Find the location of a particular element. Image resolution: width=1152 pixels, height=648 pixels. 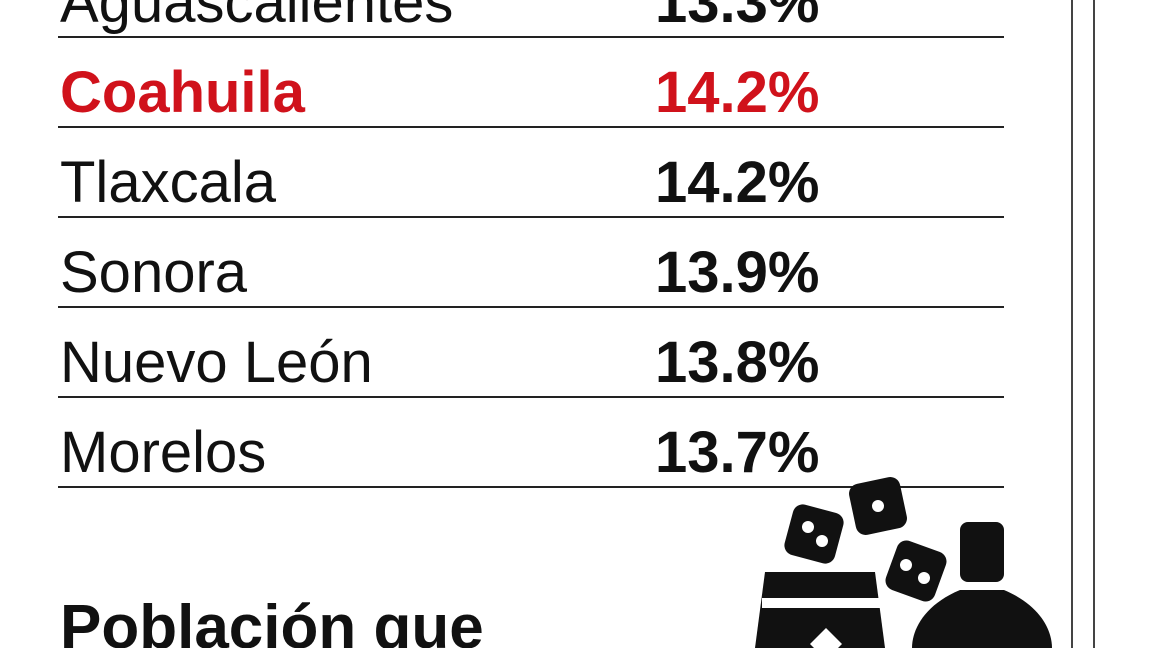

section-heading: Población que is located at coordinates (272, 620).